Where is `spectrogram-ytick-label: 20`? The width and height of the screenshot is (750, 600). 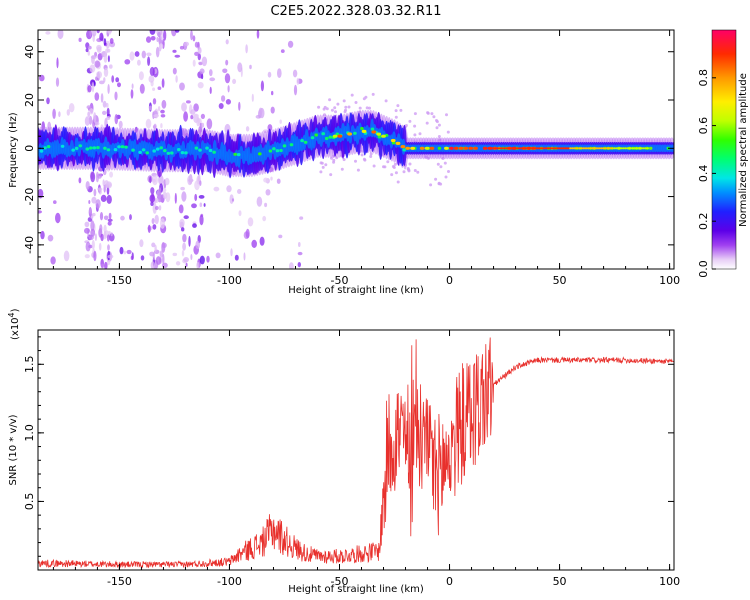
spectrogram-ytick-label: 20 is located at coordinates (29, 100).